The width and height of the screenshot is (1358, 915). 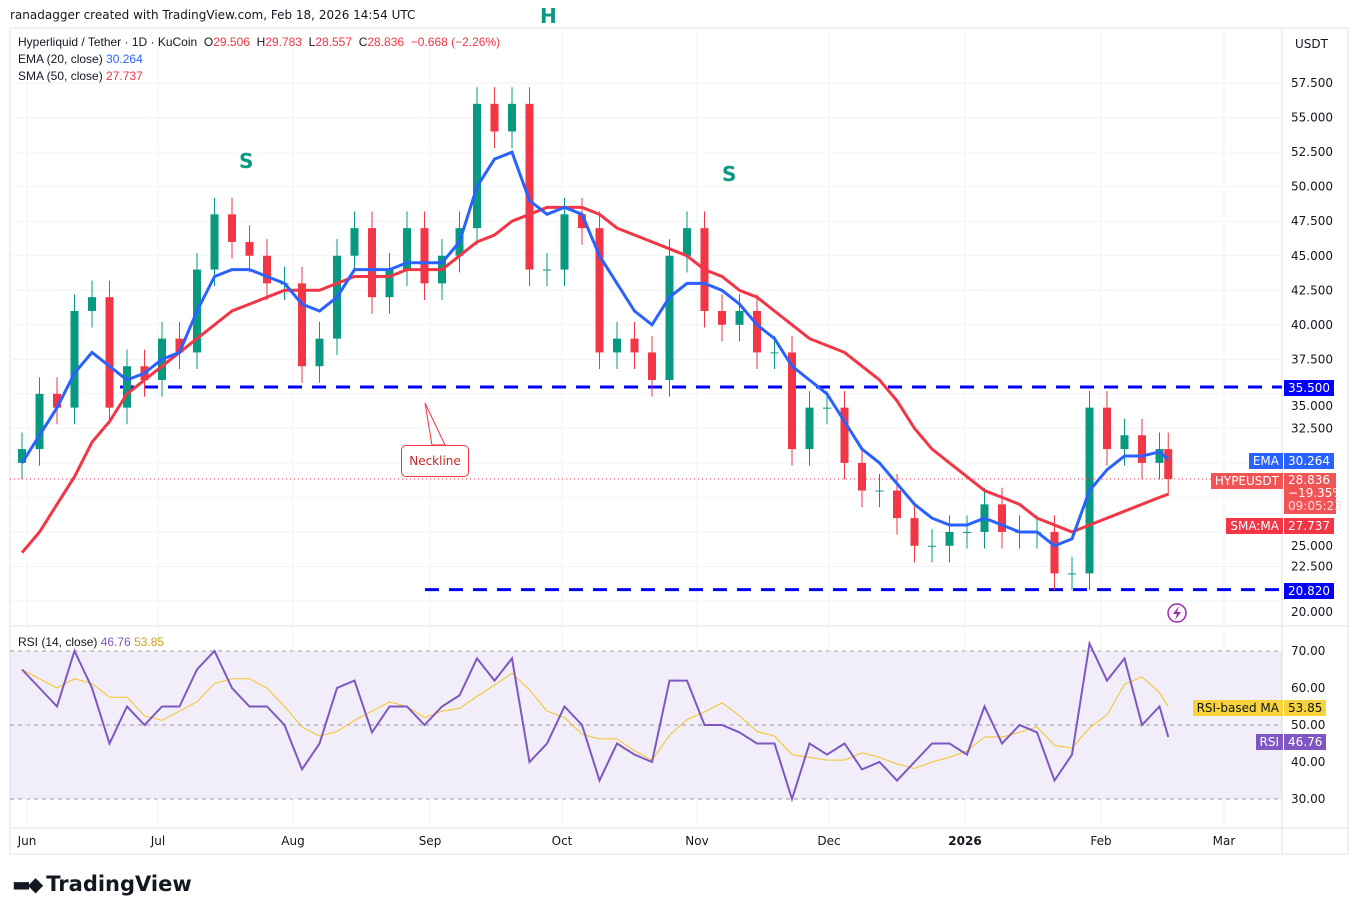 What do you see at coordinates (1312, 221) in the screenshot?
I see `price-tick-label: 47.500` at bounding box center [1312, 221].